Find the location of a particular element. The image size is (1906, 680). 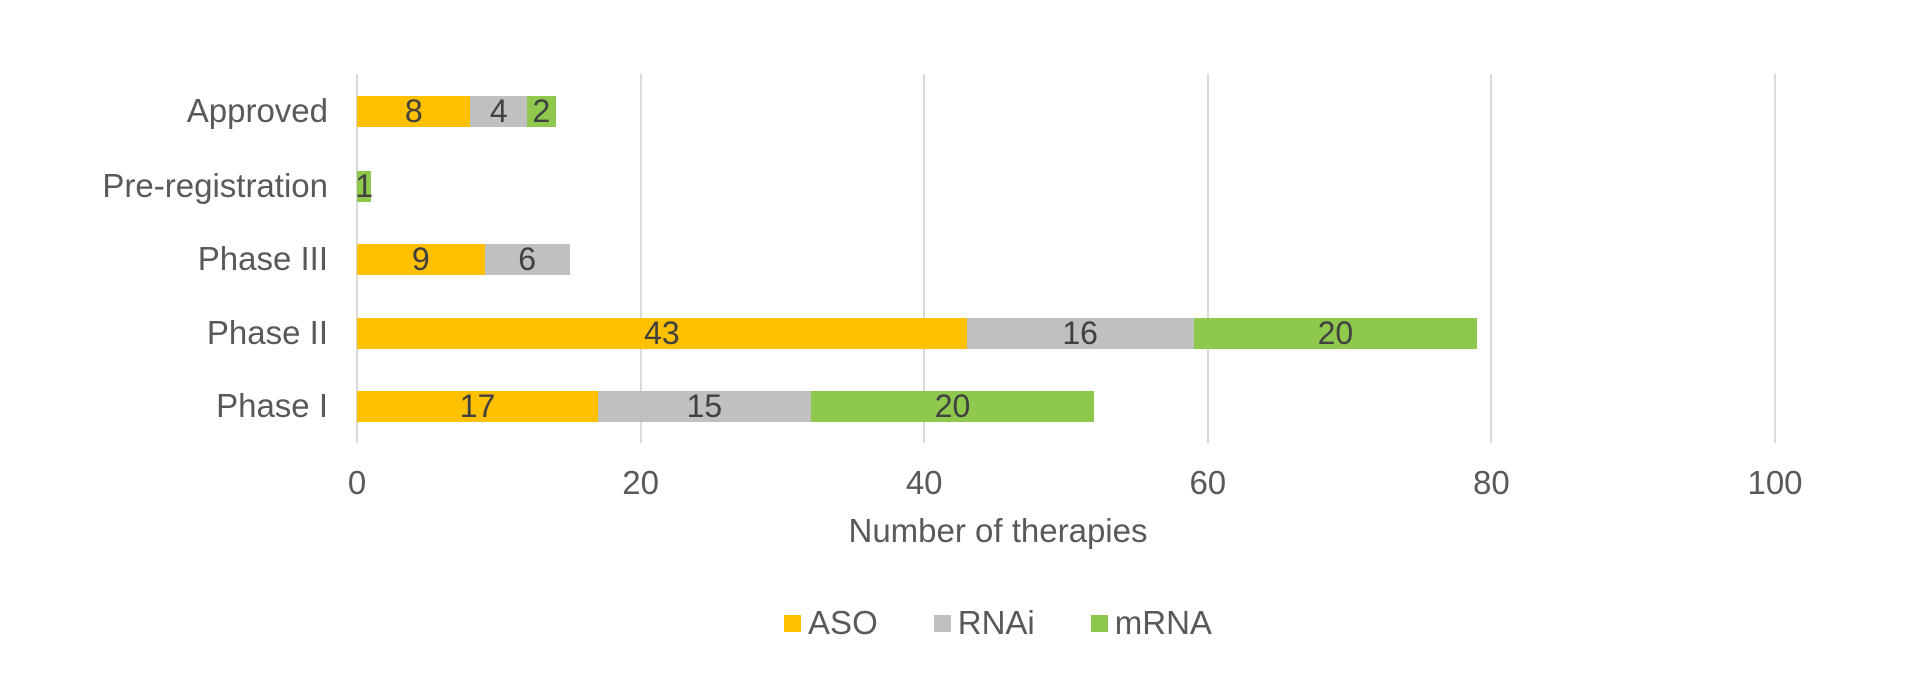

bar-segment-rnai: 6 is located at coordinates (527, 259).